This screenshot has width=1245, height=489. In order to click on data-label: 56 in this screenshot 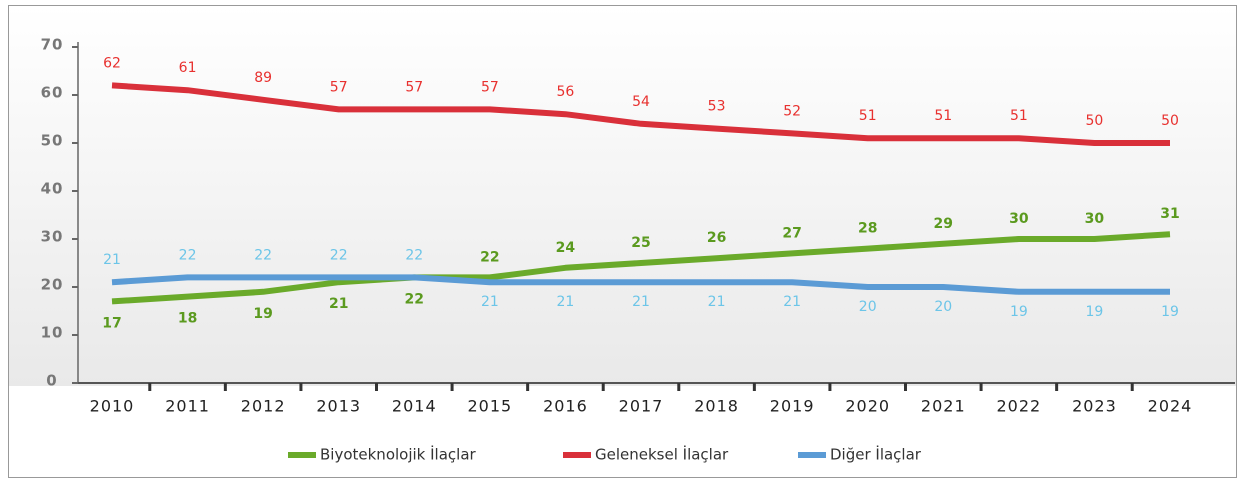, I will do `click(566, 92)`.